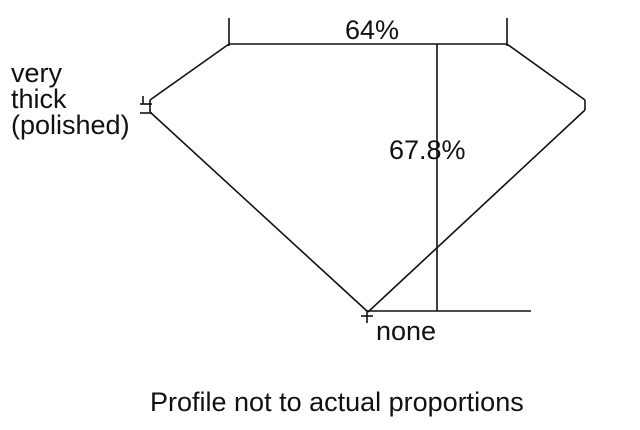 This screenshot has height=430, width=640. What do you see at coordinates (406, 331) in the screenshot?
I see `culet-label: none` at bounding box center [406, 331].